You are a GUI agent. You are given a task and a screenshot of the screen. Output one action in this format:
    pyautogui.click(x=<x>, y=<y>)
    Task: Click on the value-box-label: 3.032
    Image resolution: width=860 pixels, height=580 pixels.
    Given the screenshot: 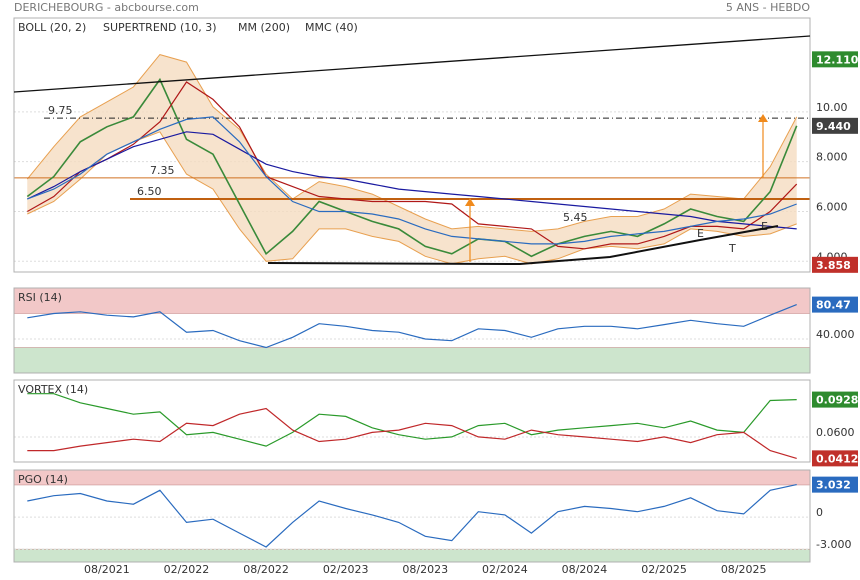 What is the action you would take?
    pyautogui.click(x=833, y=485)
    